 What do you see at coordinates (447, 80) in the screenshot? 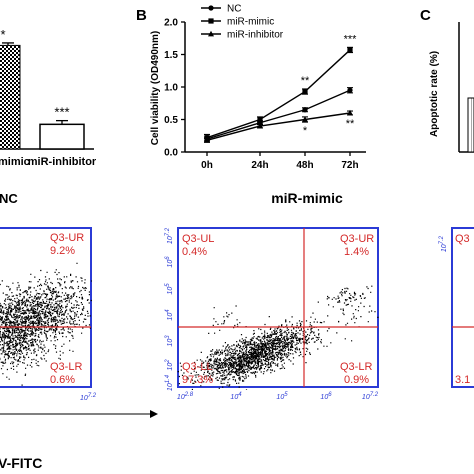
I see `panel-c-bar-chart: C Apoptotic rate (%)` at bounding box center [447, 80].